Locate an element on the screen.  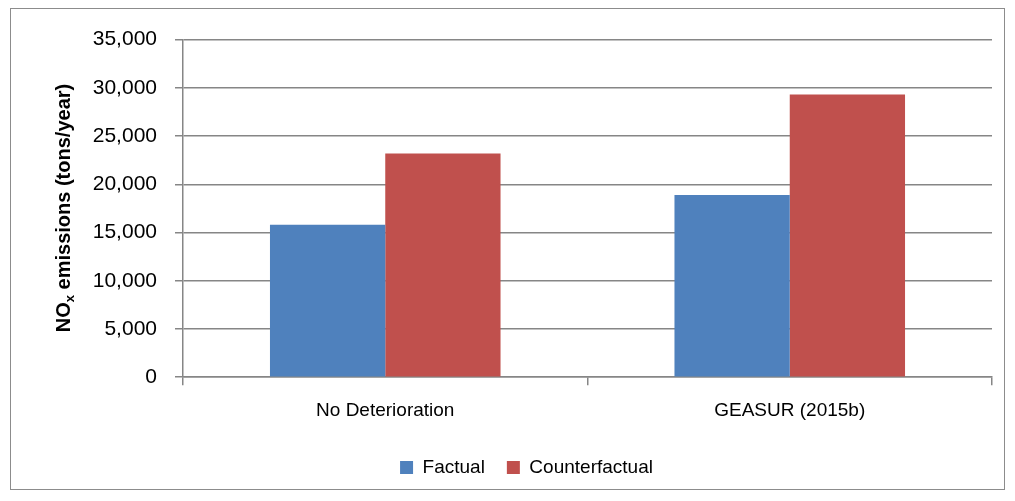
y-tick-label: 25,000 is located at coordinates (124, 134).